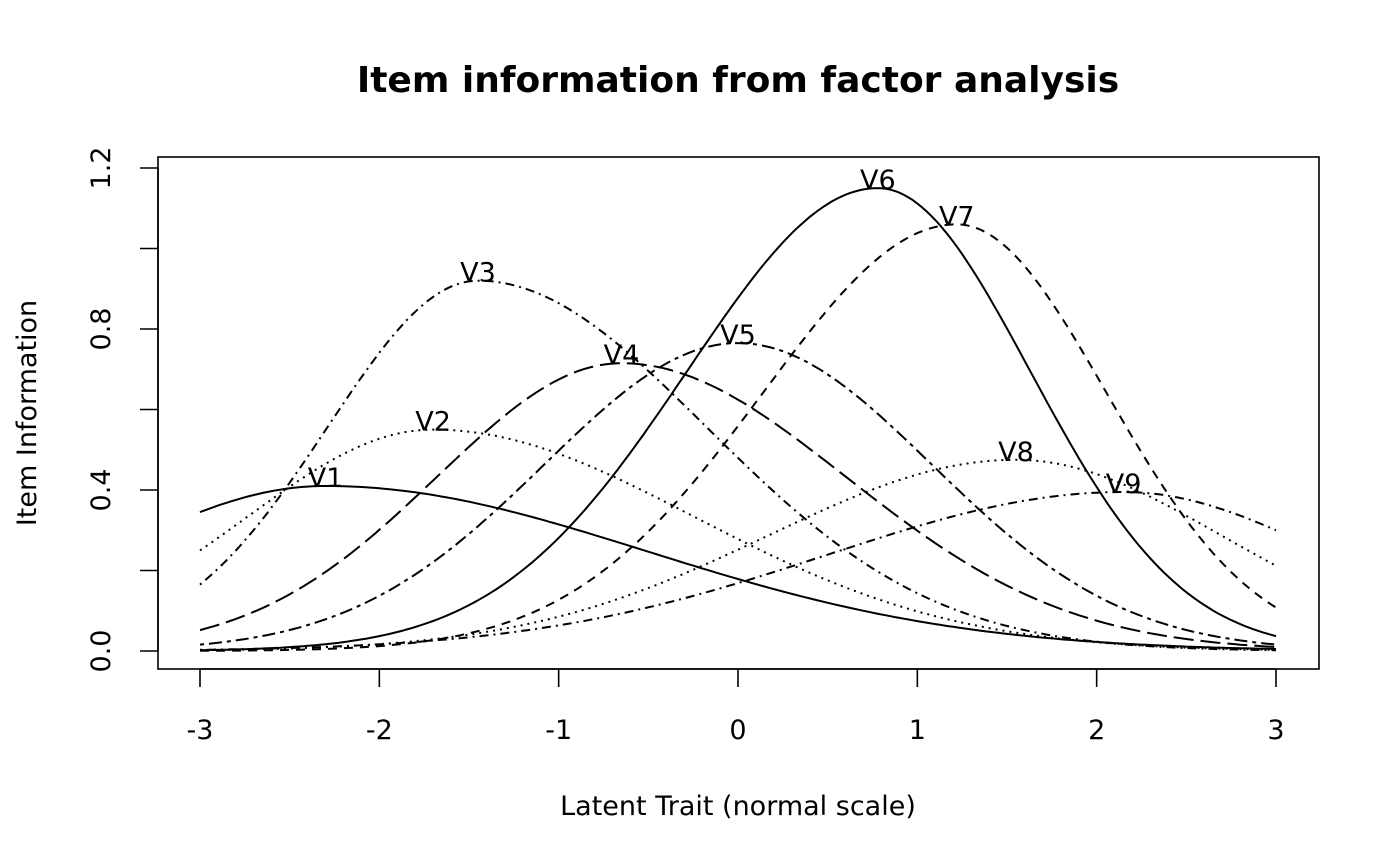  Describe the element at coordinates (957, 216) in the screenshot. I see `curve-label-v7: V7` at that location.